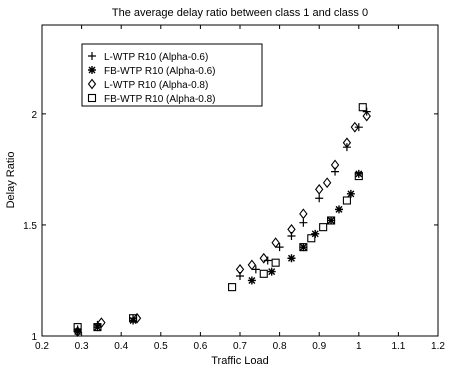 The image size is (457, 368). Describe the element at coordinates (239, 361) in the screenshot. I see `x-axis-label: Traffic Load` at that location.